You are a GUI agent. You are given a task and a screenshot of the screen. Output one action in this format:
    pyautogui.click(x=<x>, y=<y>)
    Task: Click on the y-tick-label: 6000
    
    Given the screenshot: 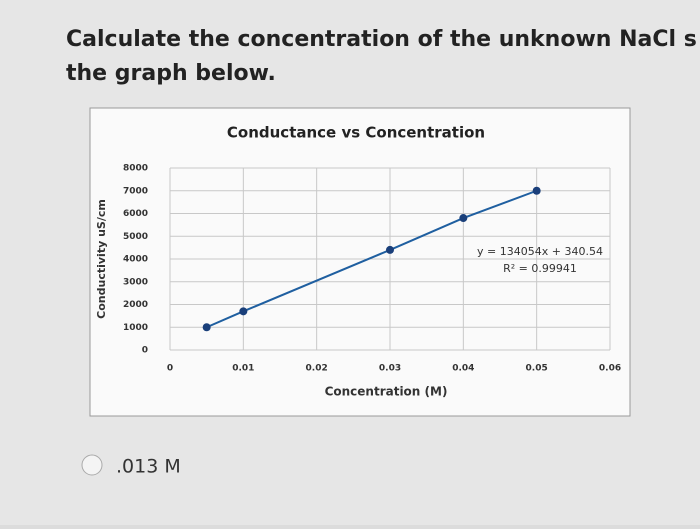 What is the action you would take?
    pyautogui.click(x=135, y=214)
    